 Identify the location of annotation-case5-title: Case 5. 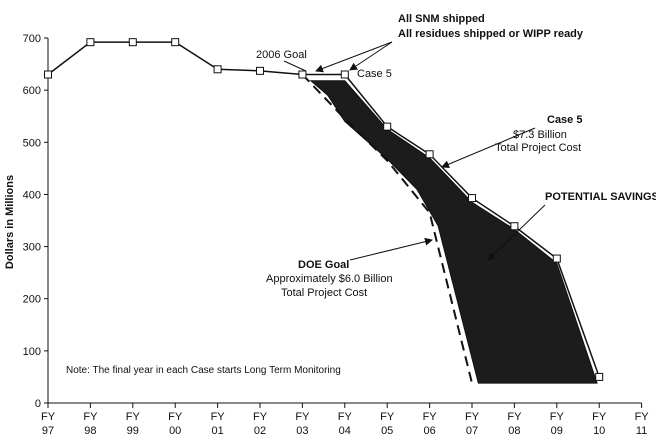
(564, 120).